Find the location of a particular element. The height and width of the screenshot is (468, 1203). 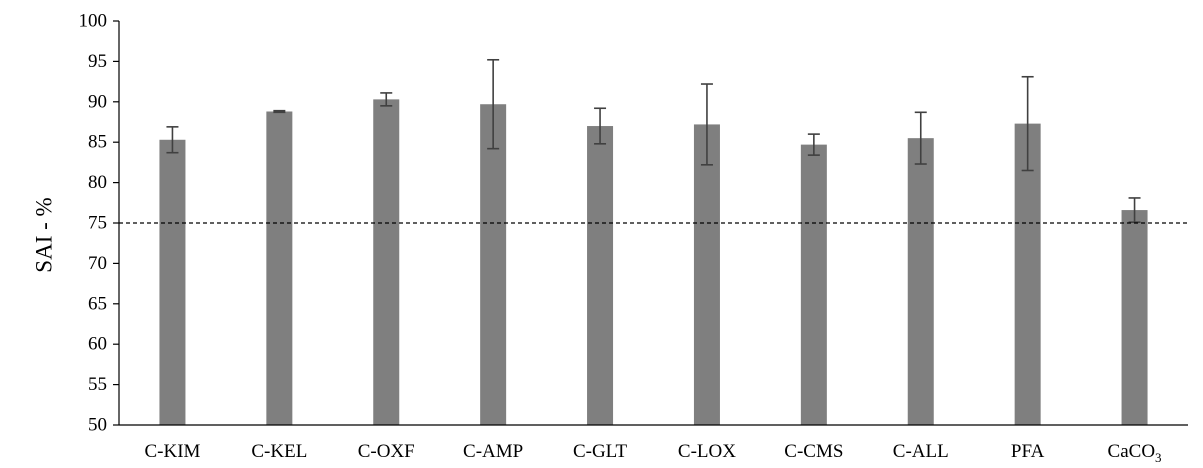

y-tick-label: 60 is located at coordinates (97, 344).